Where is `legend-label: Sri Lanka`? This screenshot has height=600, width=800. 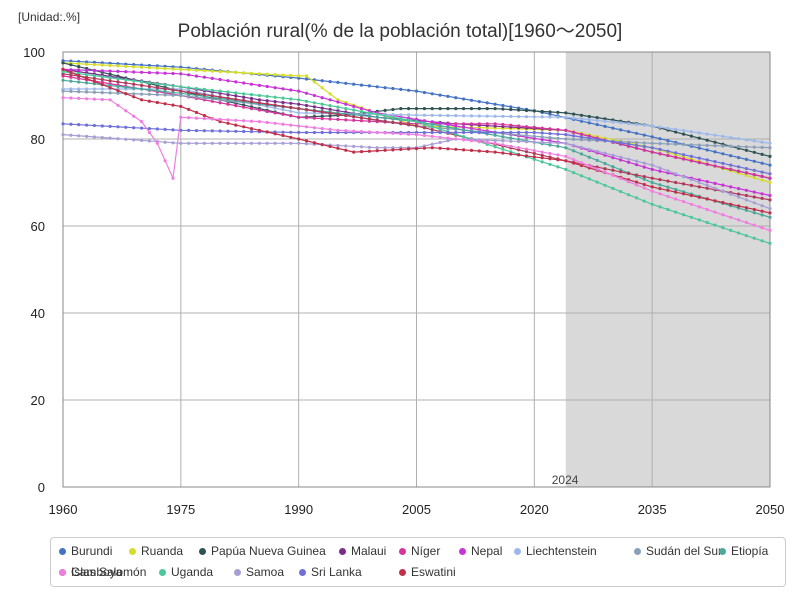 legend-label: Sri Lanka is located at coordinates (336, 572).